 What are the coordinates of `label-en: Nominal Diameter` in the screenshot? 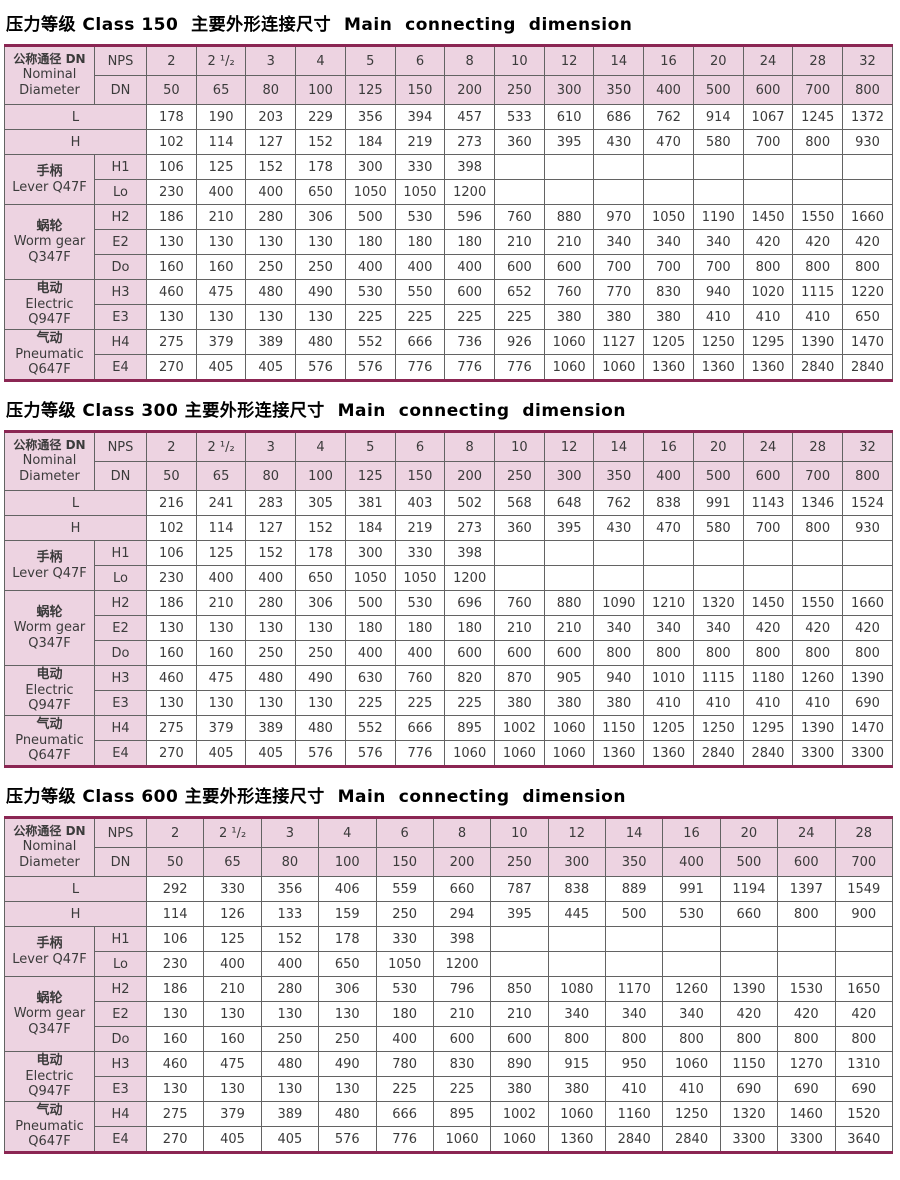 It's located at (49, 854).